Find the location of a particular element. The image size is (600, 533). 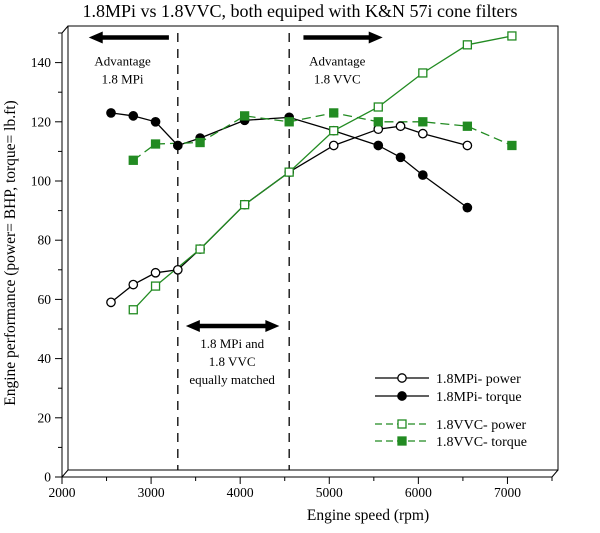

marker-1-8vvc-power-6550rpm is located at coordinates (467, 45).